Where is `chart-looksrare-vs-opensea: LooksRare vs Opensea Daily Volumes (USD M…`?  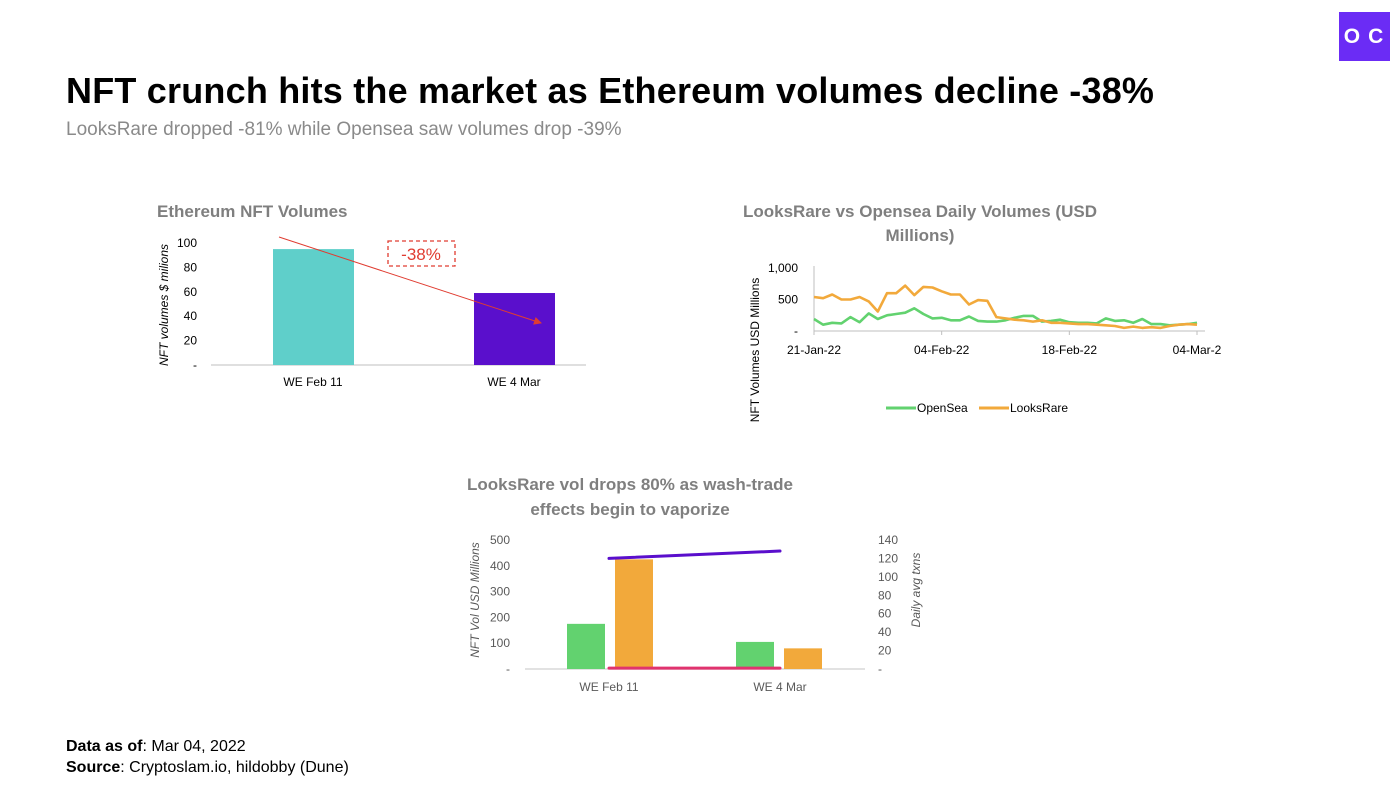 chart-looksrare-vs-opensea: LooksRare vs Opensea Daily Volumes (USD M… is located at coordinates (982, 312).